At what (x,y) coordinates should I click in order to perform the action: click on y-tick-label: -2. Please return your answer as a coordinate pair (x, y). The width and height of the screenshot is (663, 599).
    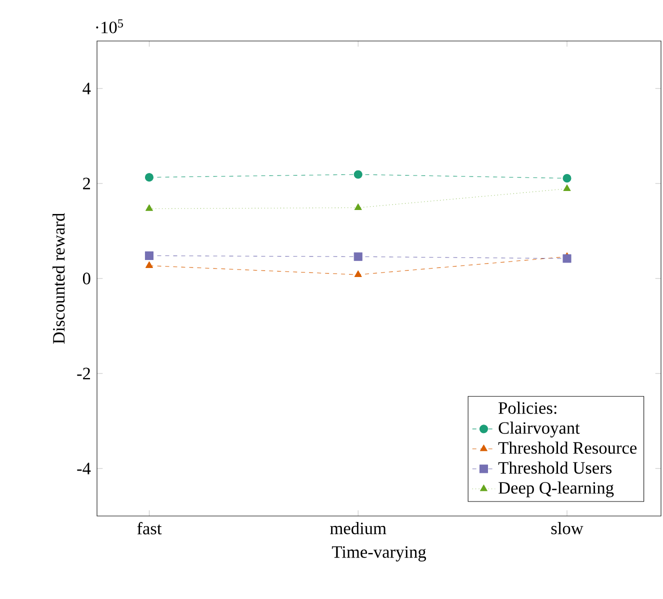
    Looking at the image, I should click on (83, 374).